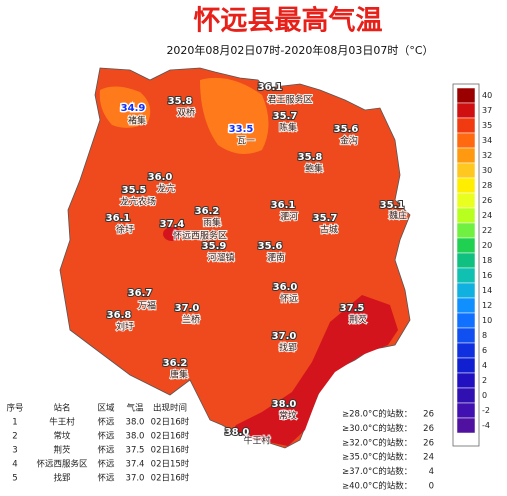  I want to click on station-name: 兰桥, so click(191, 320).